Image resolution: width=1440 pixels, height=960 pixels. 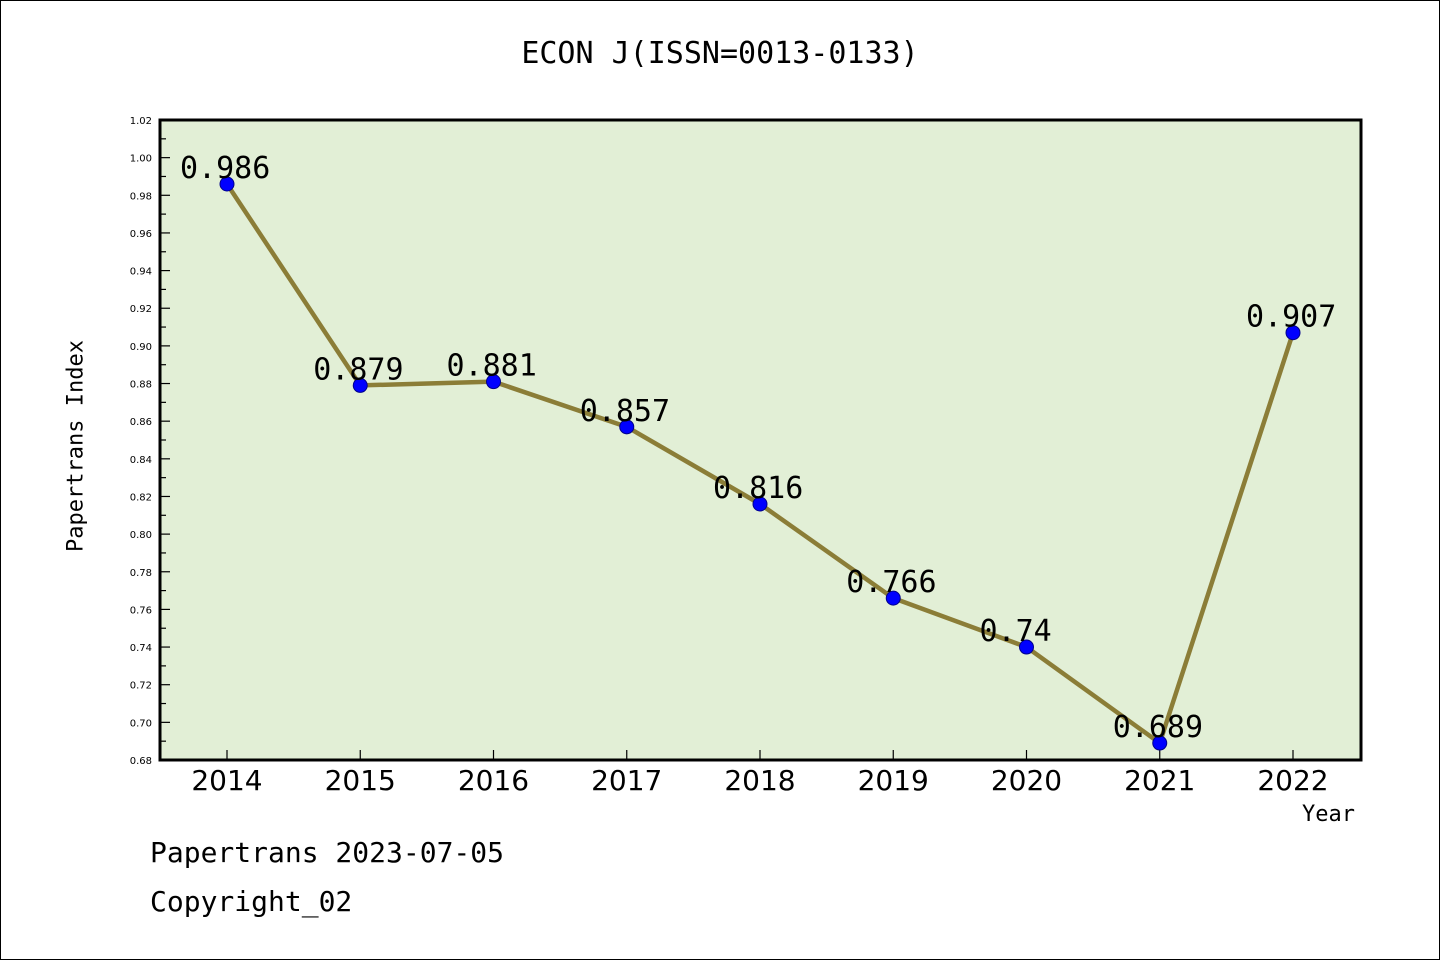 I want to click on y-tick-label: 0.74, so click(x=141, y=648).